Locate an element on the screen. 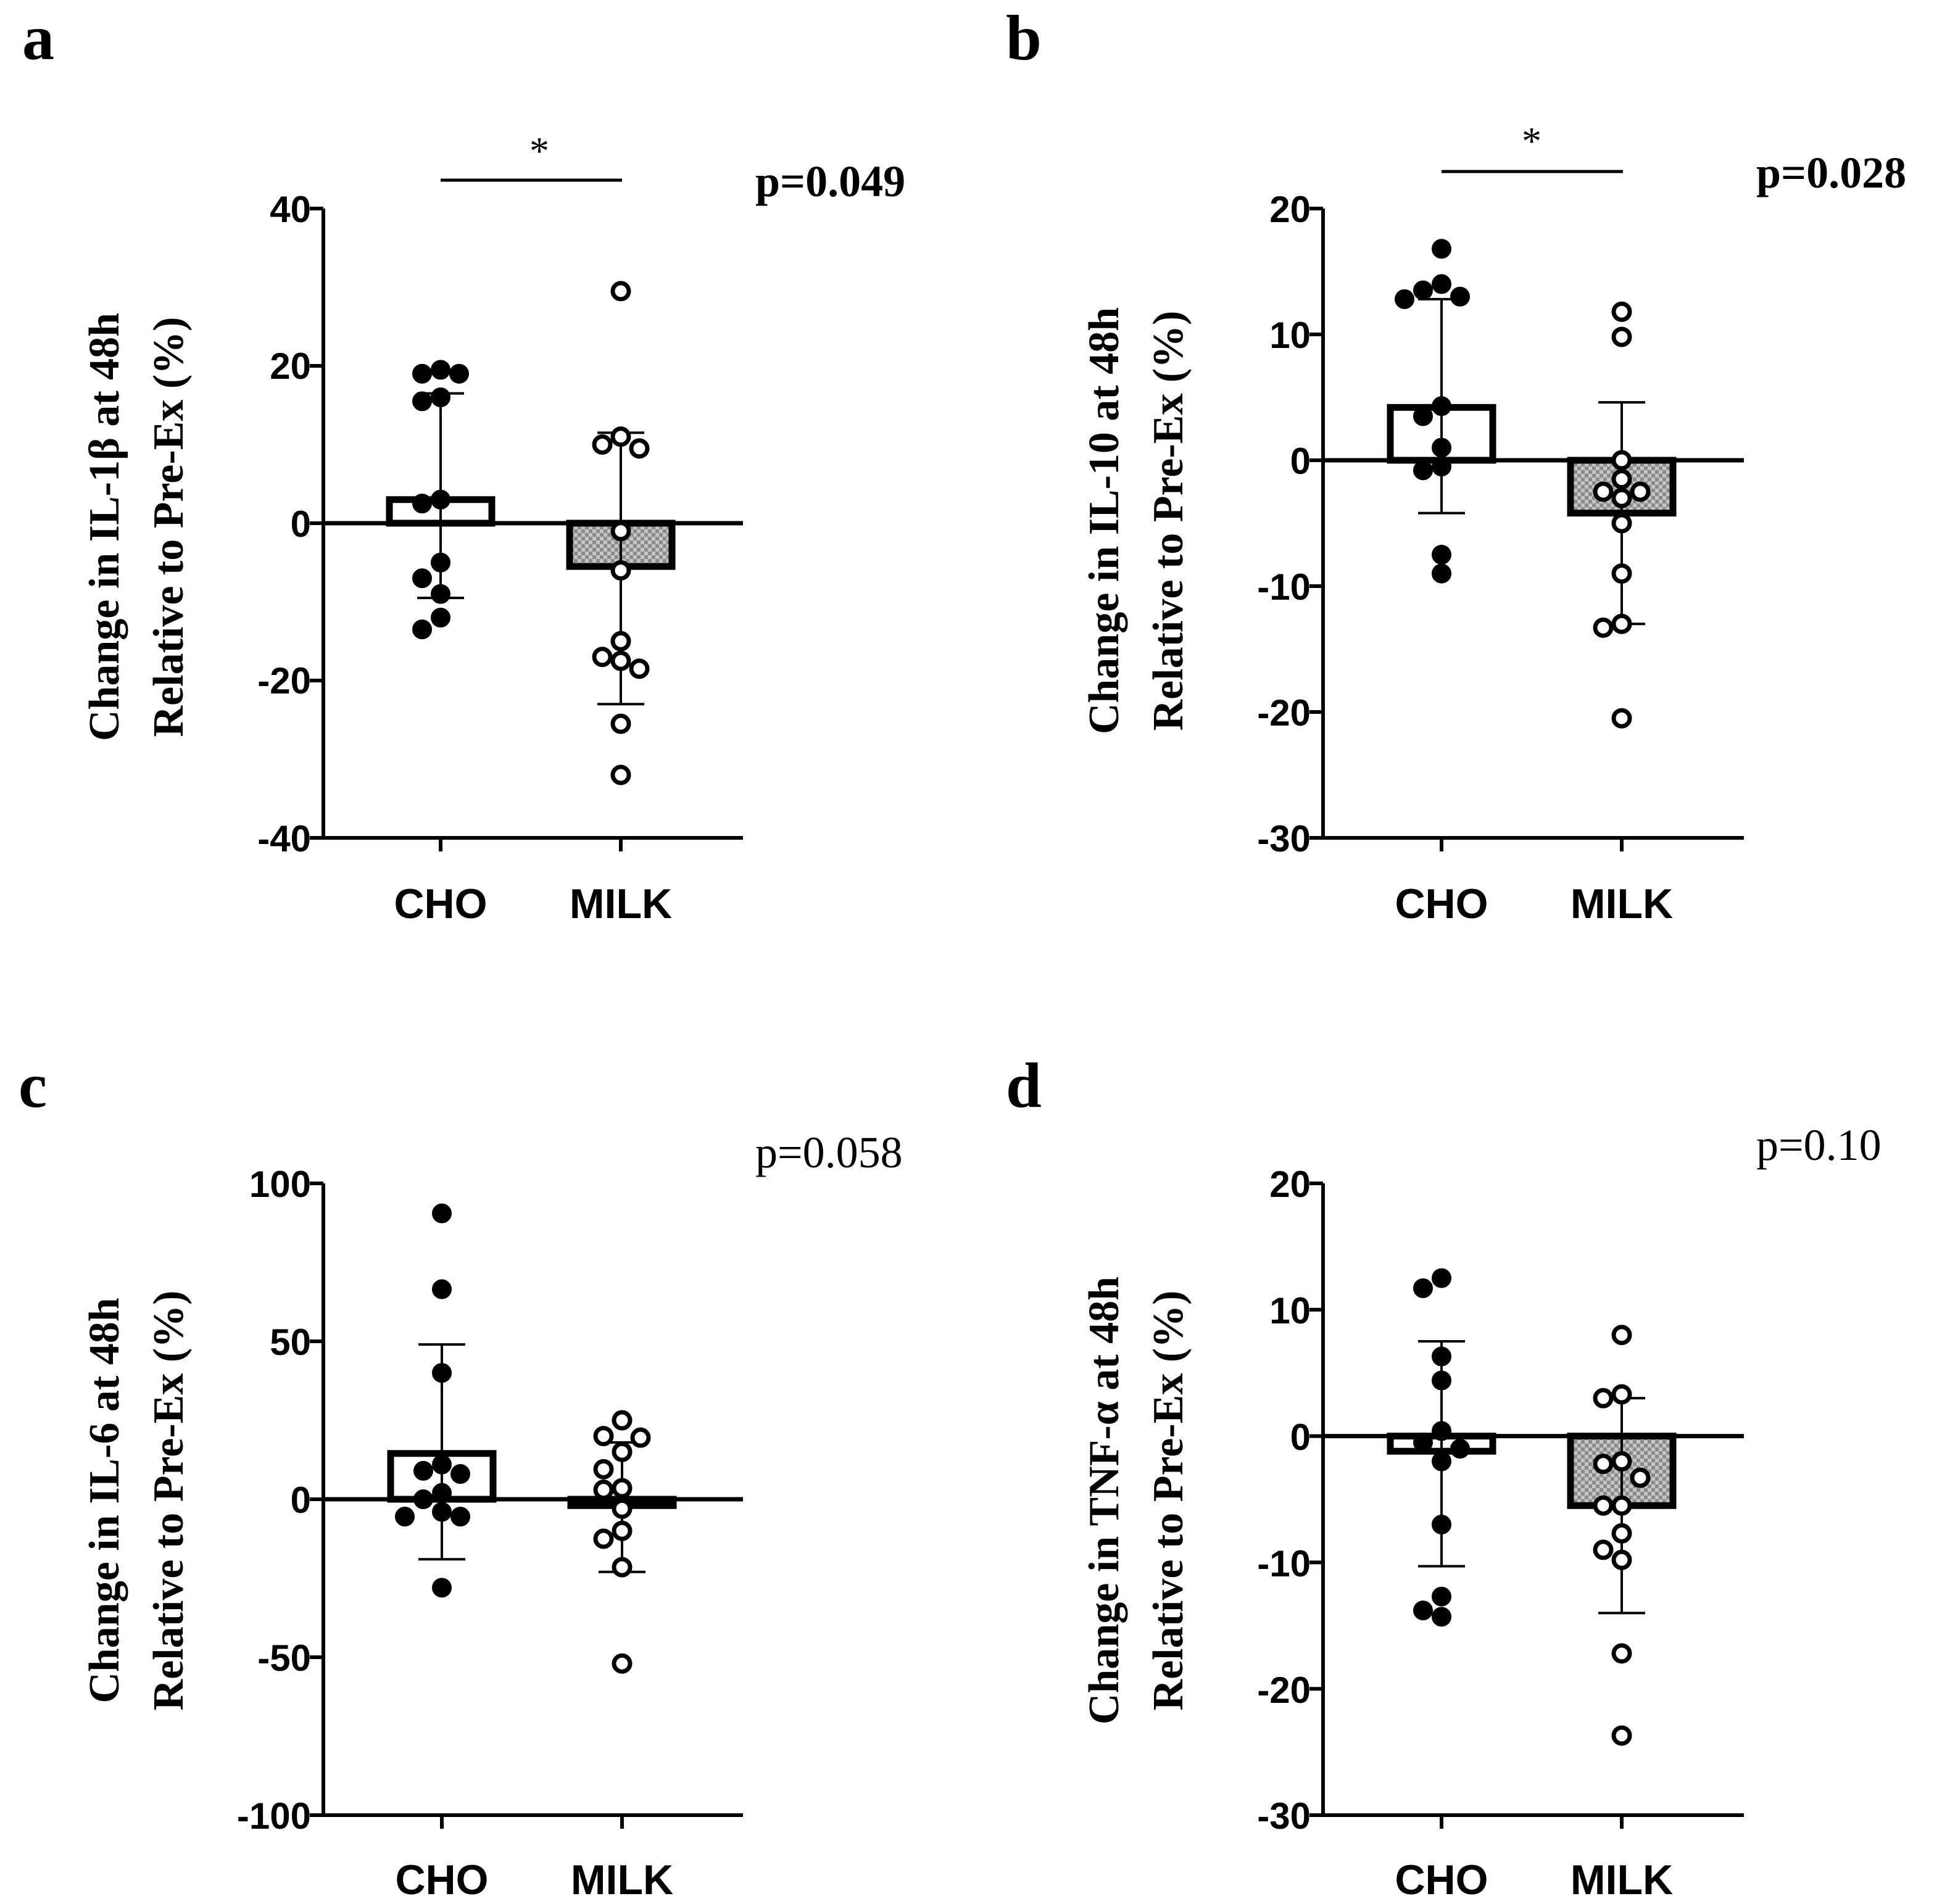  x-category-label-d-milk: MILK is located at coordinates (1622, 1880).